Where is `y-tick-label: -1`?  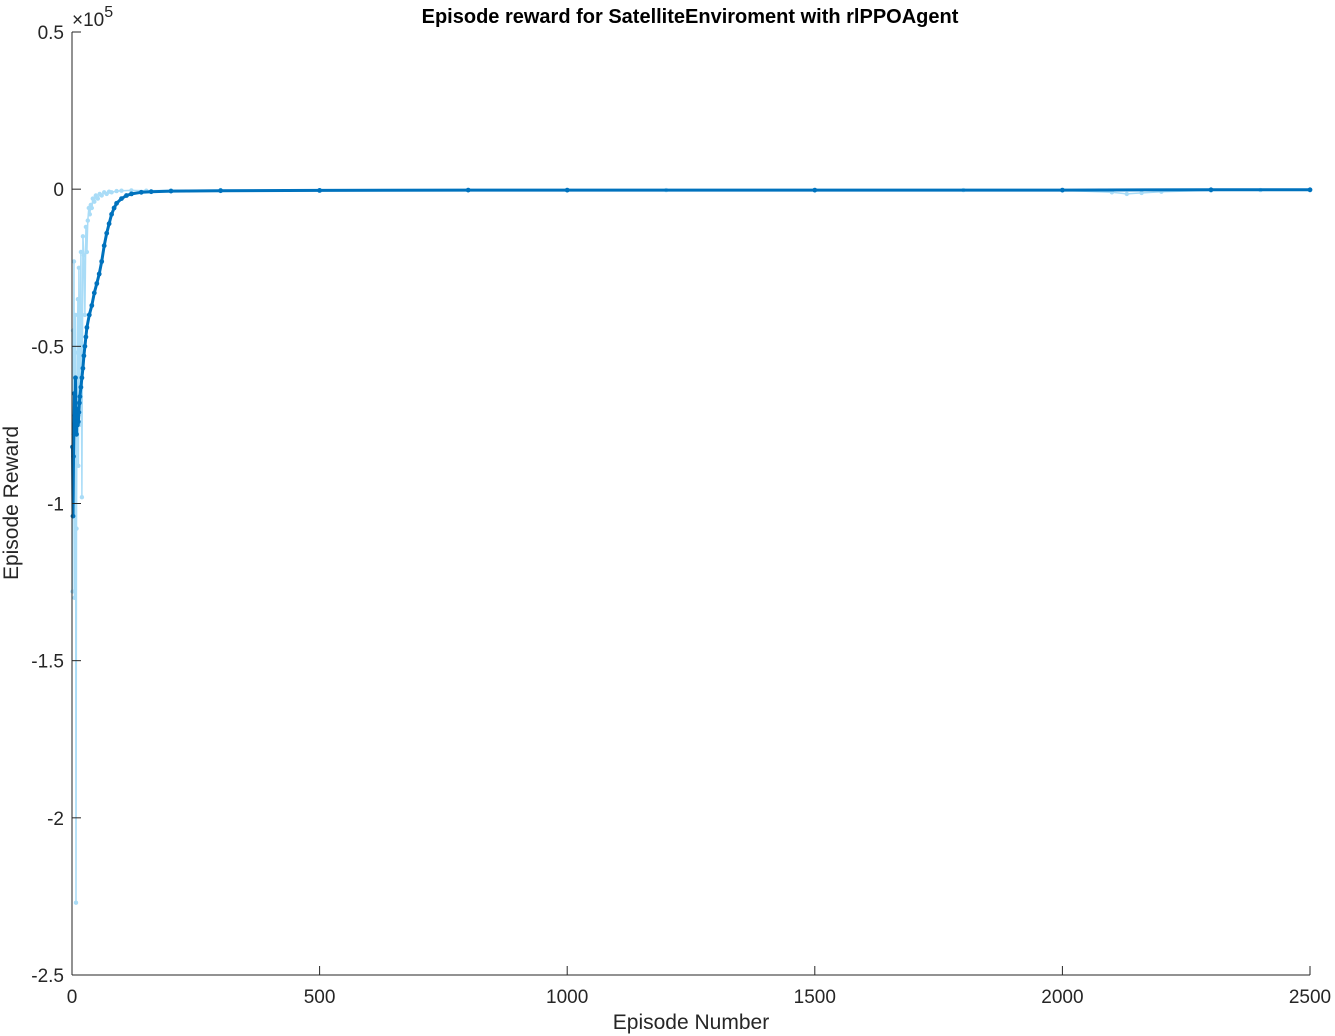 y-tick-label: -1 is located at coordinates (55, 505).